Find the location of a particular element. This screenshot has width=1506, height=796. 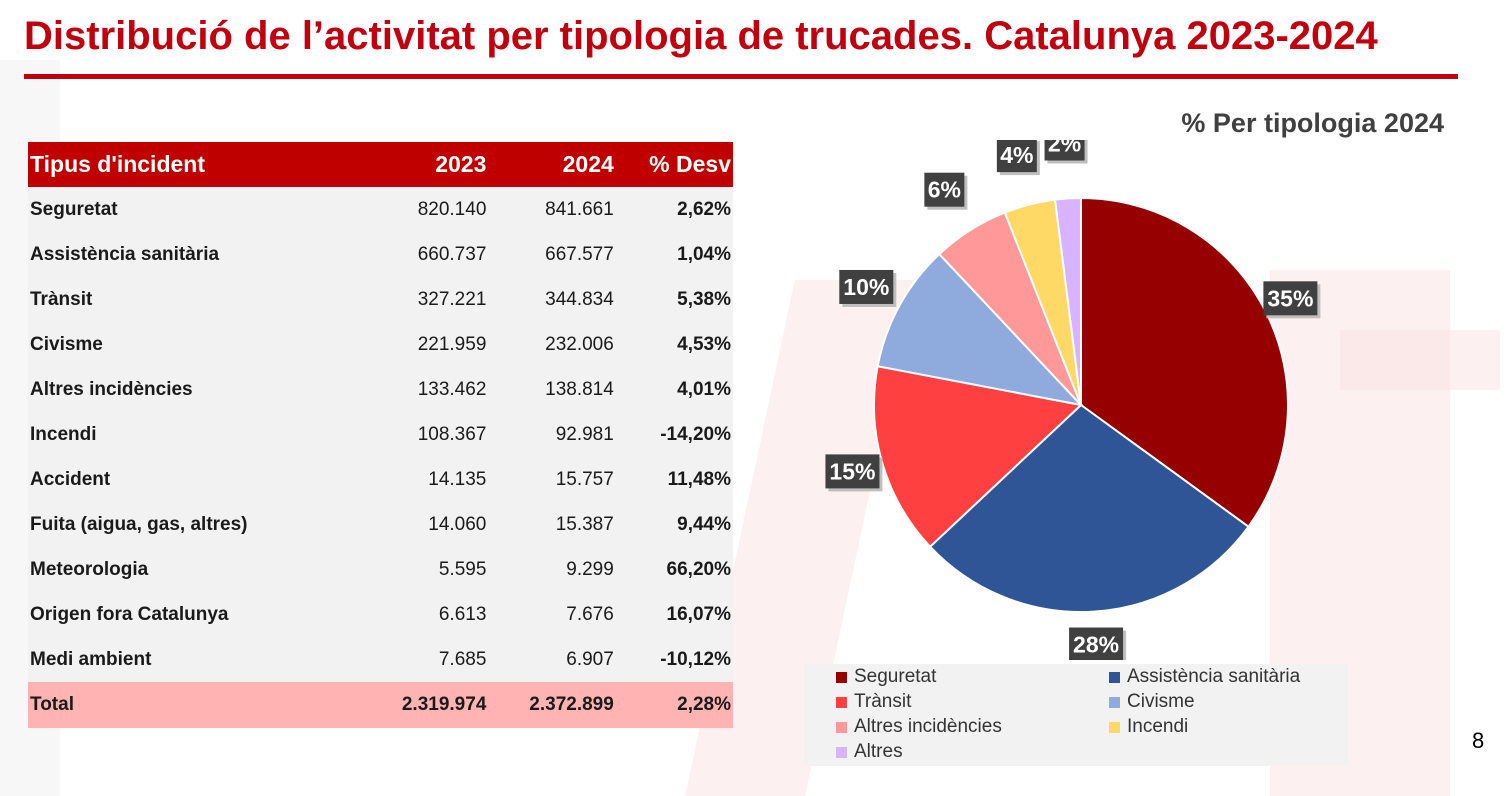

incident-type-cell: Fuita (aigua, gas, altres) is located at coordinates (139, 524).